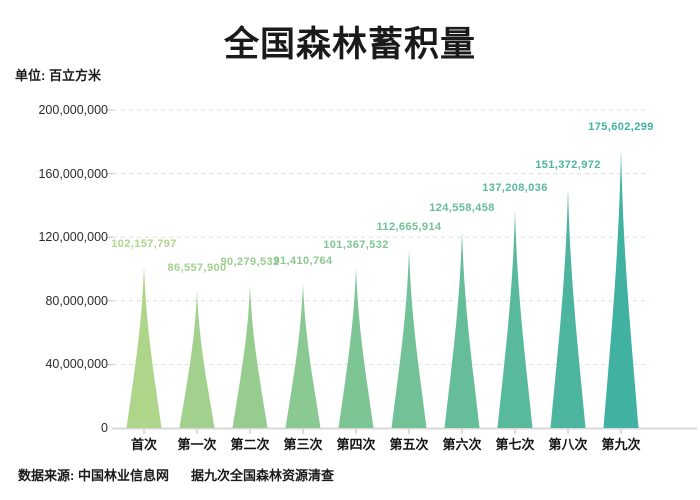  I want to click on y-tick-label: 0, so click(104, 428).